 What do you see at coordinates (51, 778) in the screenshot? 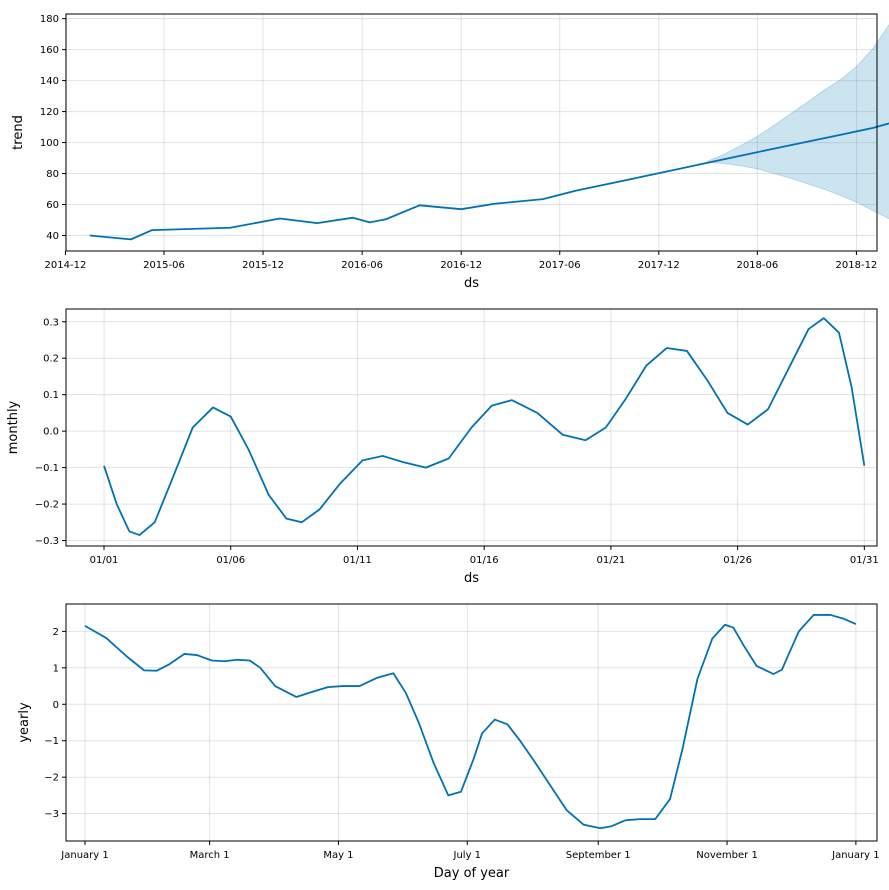
I see `y-tick-label: −2` at bounding box center [51, 778].